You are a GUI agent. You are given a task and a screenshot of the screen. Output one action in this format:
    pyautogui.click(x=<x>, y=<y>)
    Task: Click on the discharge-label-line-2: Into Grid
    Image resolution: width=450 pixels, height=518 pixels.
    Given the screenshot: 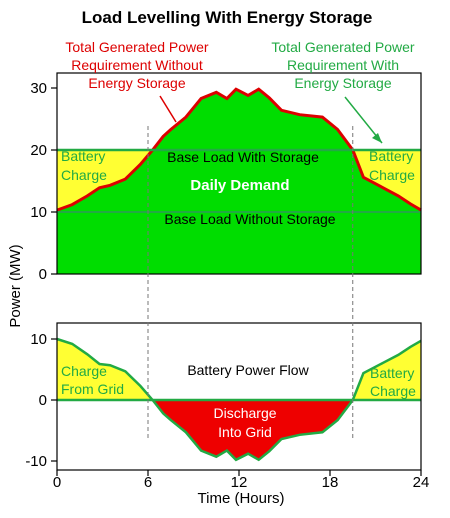 What is the action you would take?
    pyautogui.click(x=245, y=432)
    